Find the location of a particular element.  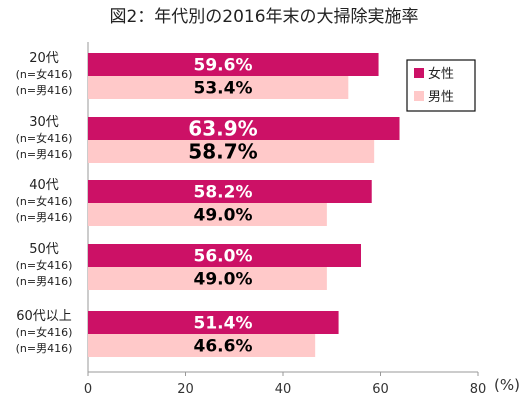

category-n-female-1: (n=女416) is located at coordinates (44, 138).